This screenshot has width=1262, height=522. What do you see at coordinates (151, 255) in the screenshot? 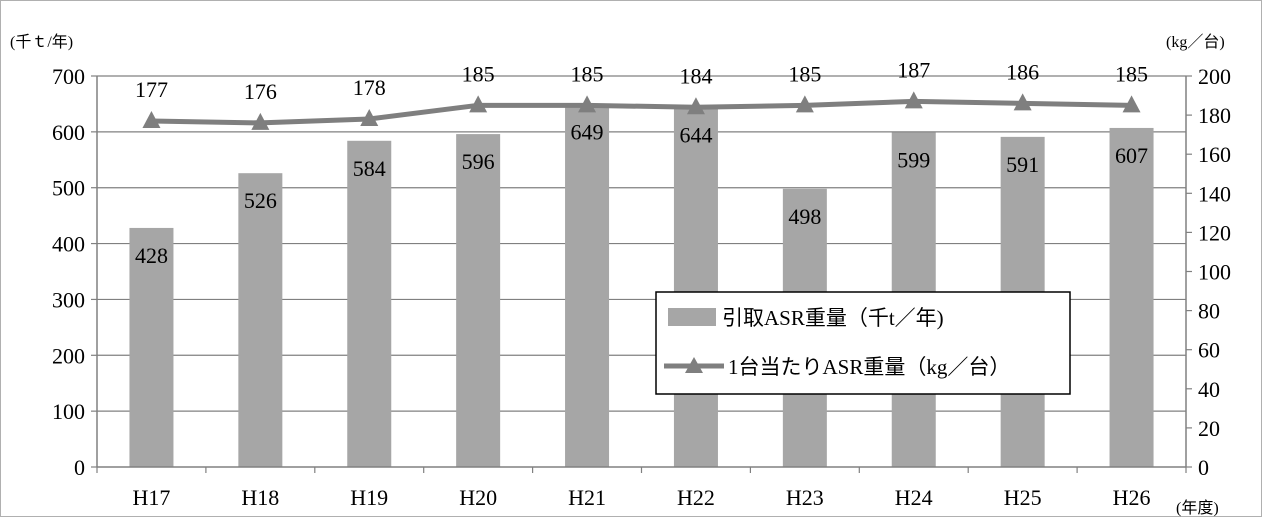
I see `bar-data-label: 428` at bounding box center [151, 255].